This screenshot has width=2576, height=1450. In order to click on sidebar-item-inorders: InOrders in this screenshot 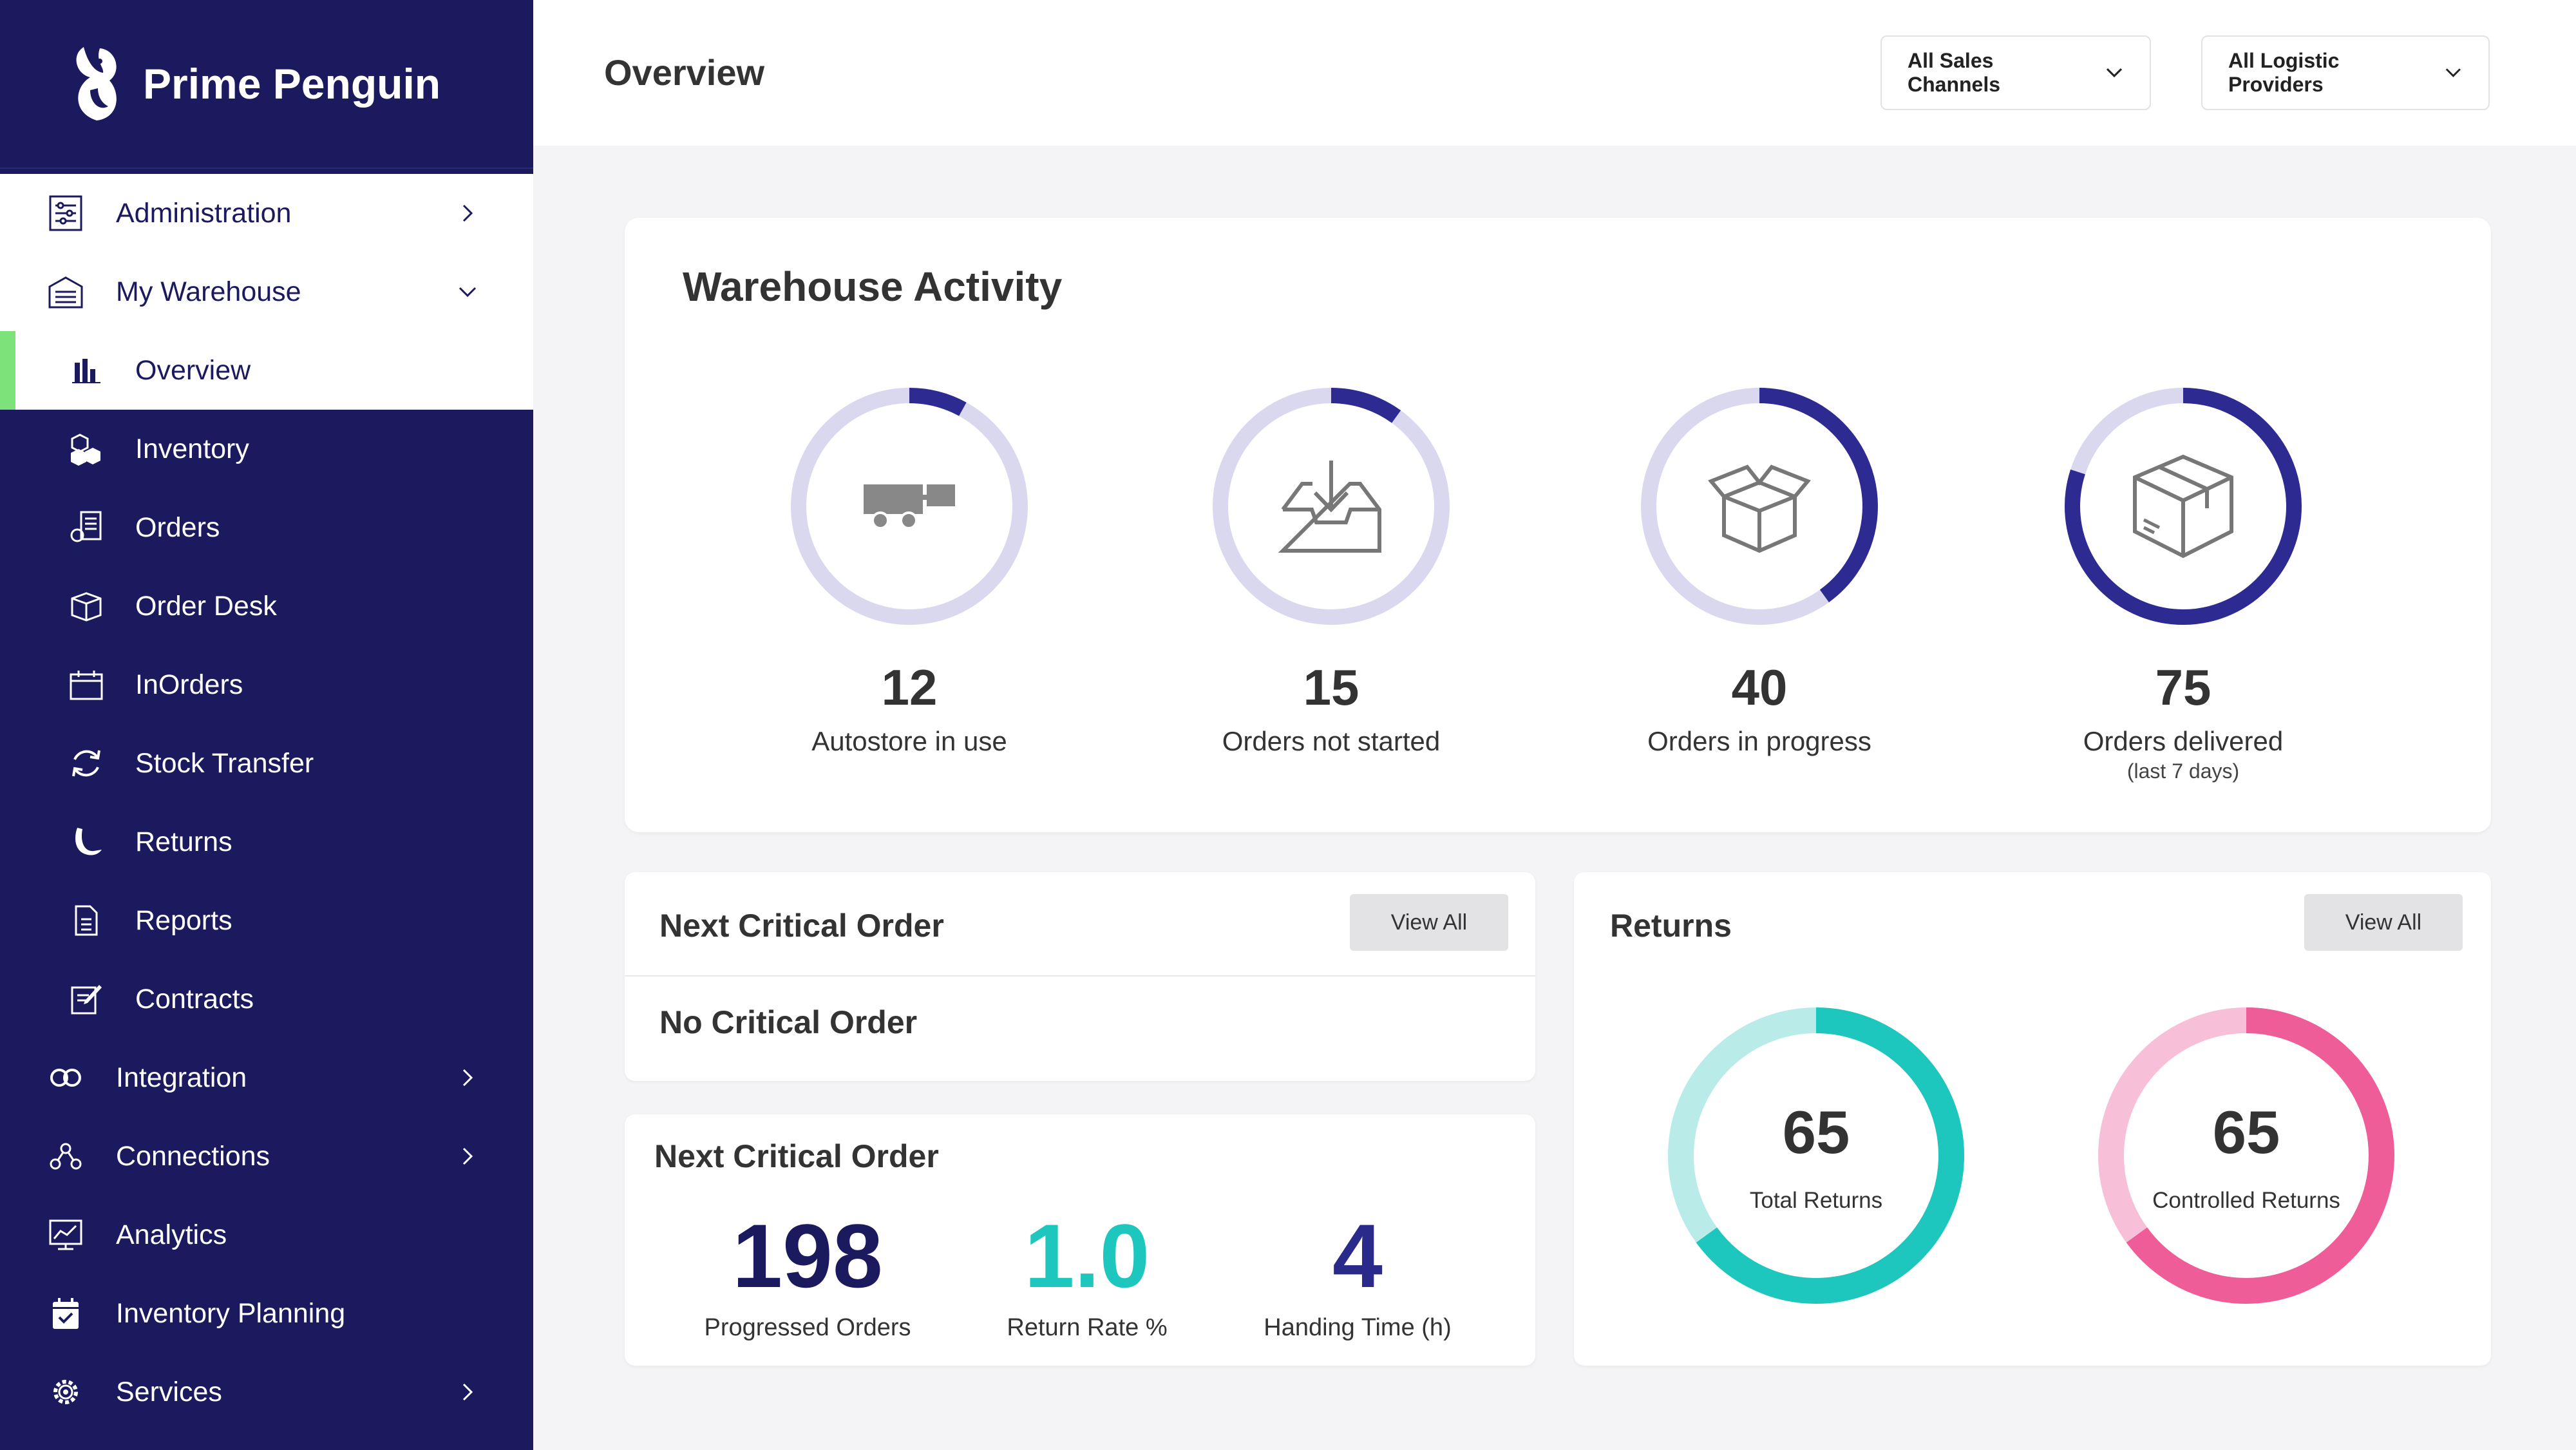, I will do `click(266, 685)`.